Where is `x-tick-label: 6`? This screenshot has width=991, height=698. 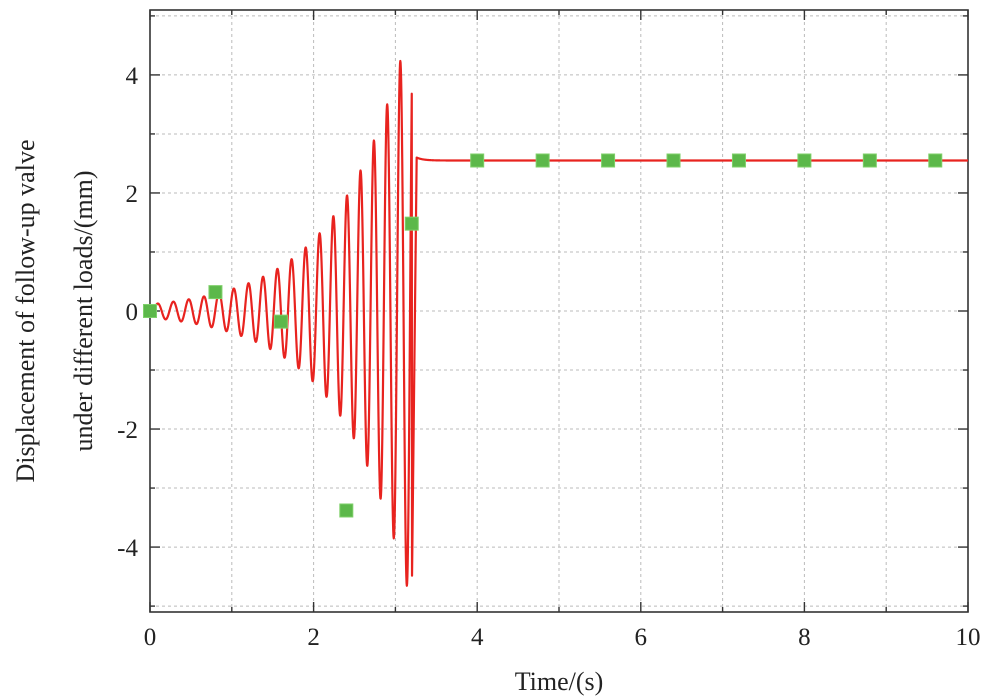
x-tick-label: 6 is located at coordinates (641, 637).